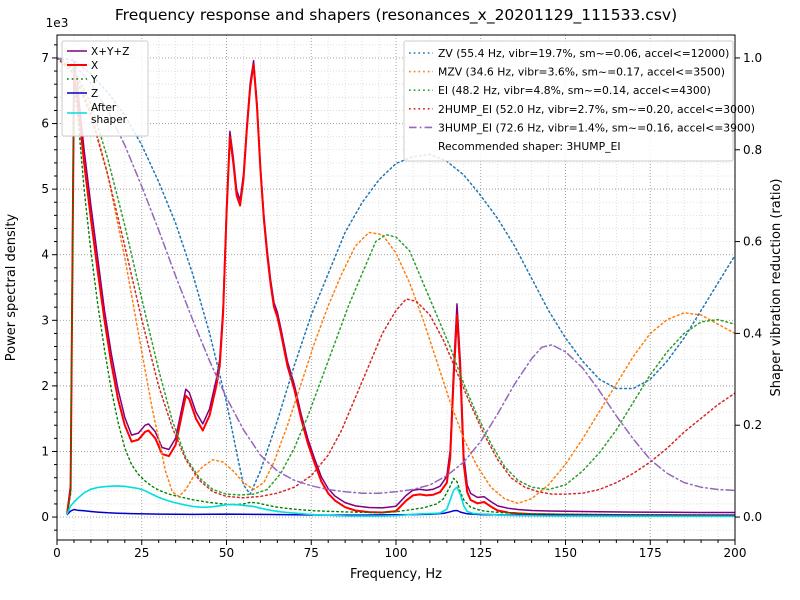 This screenshot has width=800, height=600. What do you see at coordinates (752, 425) in the screenshot?
I see `y-right-tick-label: 0.2` at bounding box center [752, 425].